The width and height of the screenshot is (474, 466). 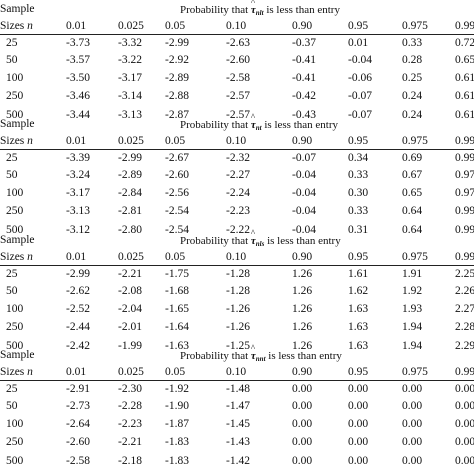 What do you see at coordinates (358, 230) in the screenshot?
I see `value-cell: 0.31` at bounding box center [358, 230].